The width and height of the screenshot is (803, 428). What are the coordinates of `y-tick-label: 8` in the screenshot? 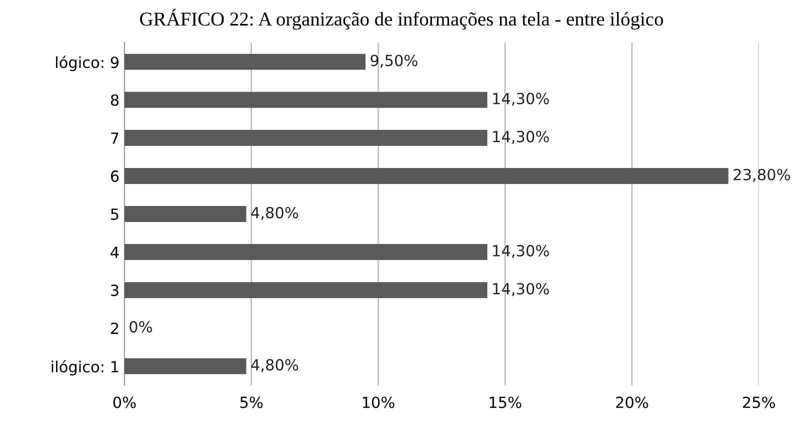 It's located at (114, 100).